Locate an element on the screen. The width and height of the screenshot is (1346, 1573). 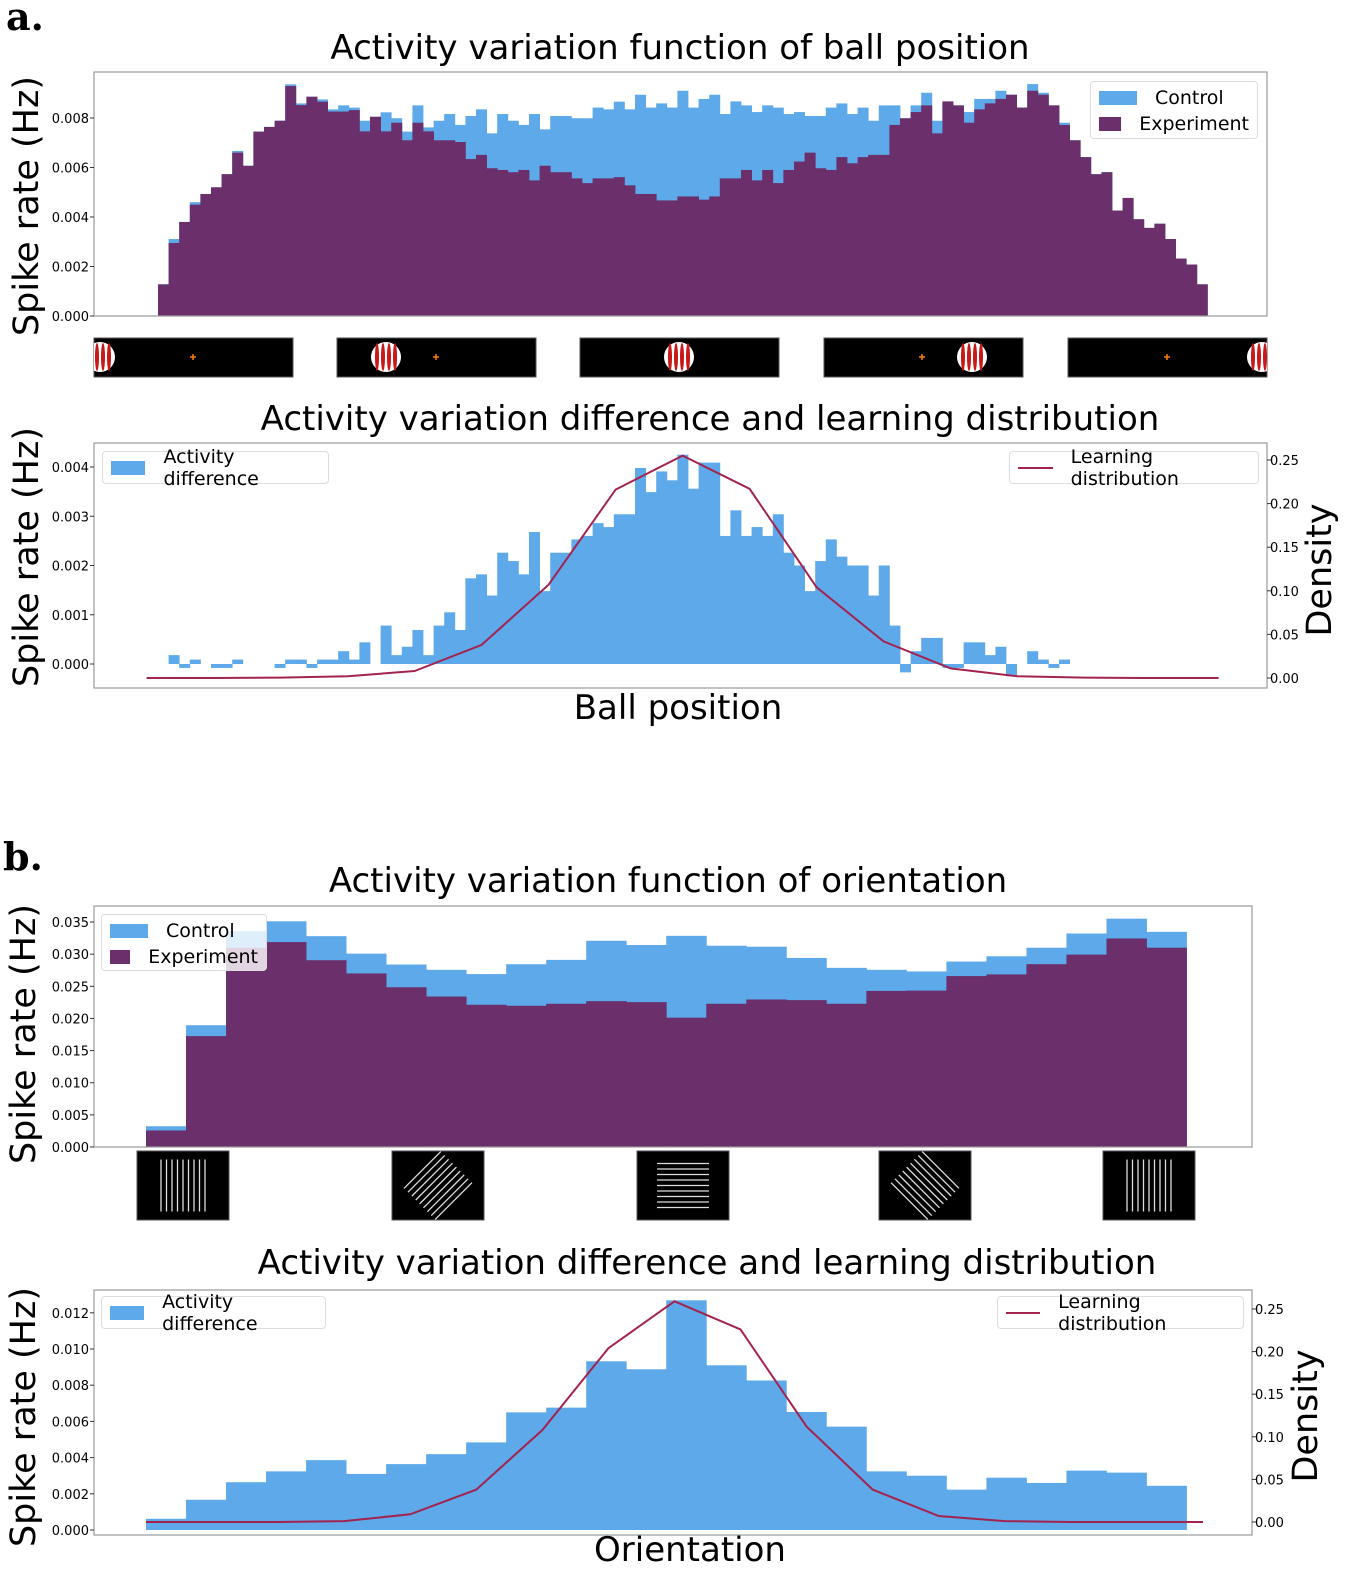
y-tick-label: 0.008 is located at coordinates (70, 1386).